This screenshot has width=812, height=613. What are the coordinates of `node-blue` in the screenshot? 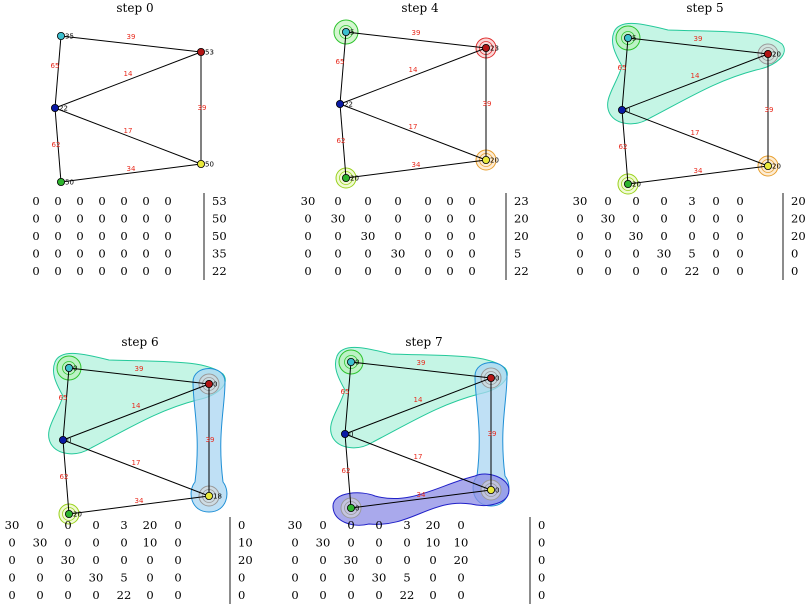 It's located at (339, 104).